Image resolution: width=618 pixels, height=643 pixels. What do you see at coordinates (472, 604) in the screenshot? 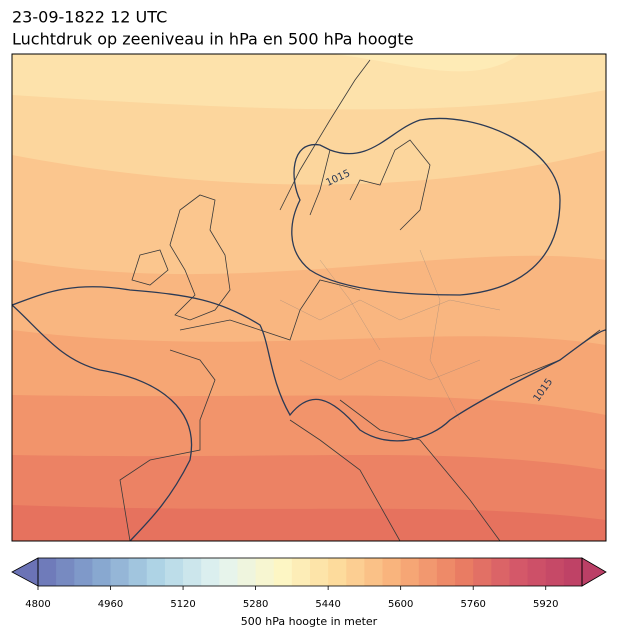
I see `colorbar-tick-label: 5760` at bounding box center [472, 604].